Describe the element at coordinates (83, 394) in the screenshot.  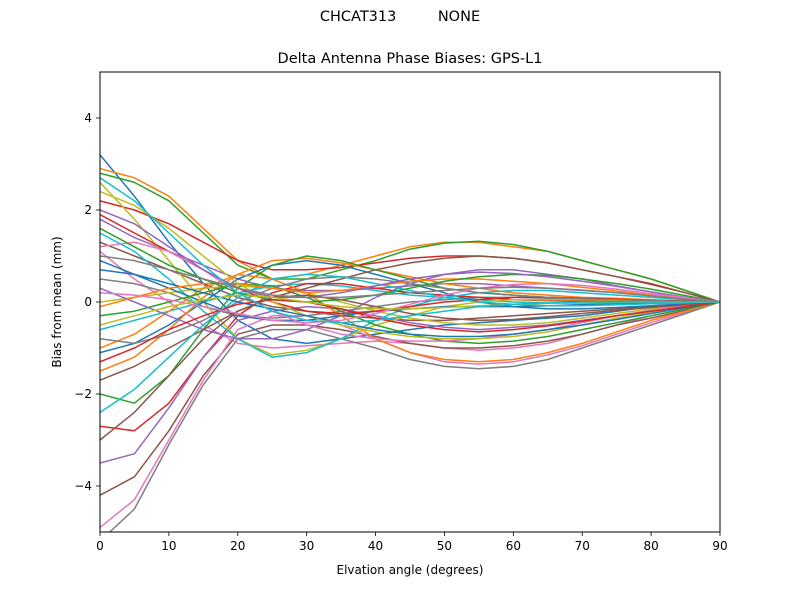
I see `y-tick-label: −2` at that location.